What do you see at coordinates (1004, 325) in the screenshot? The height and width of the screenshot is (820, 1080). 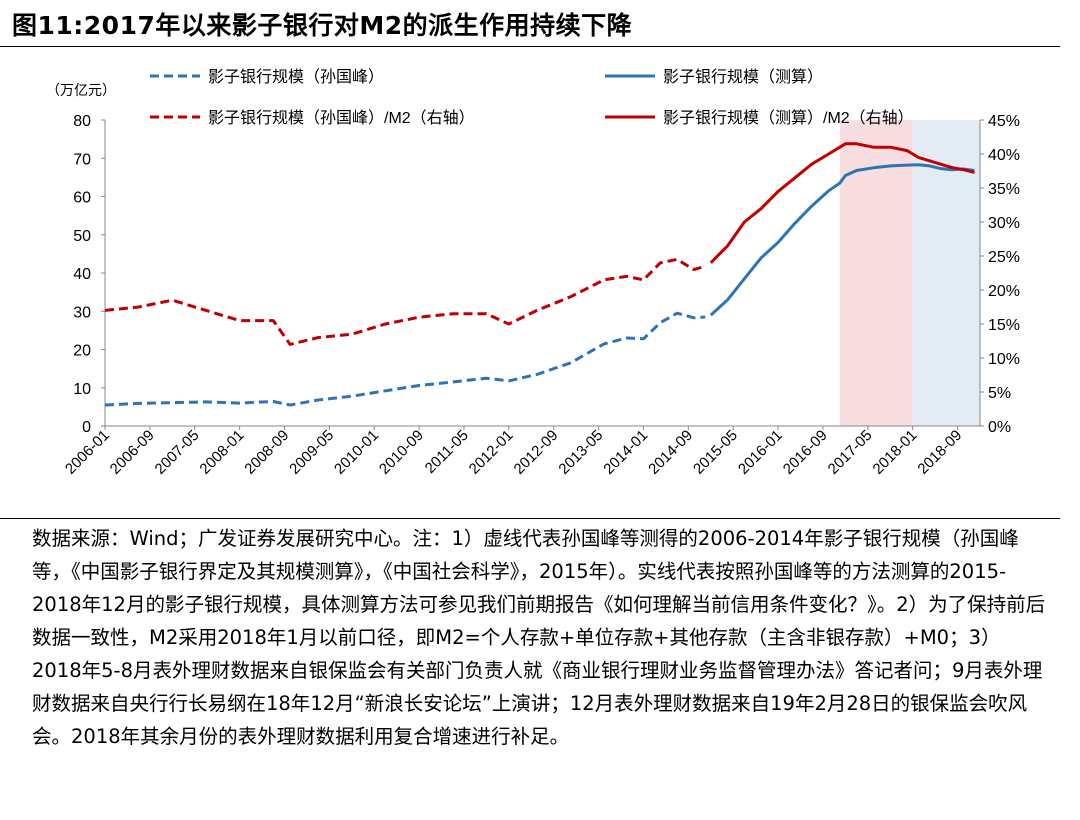 I see `y2-tick-label: 15%` at bounding box center [1004, 325].